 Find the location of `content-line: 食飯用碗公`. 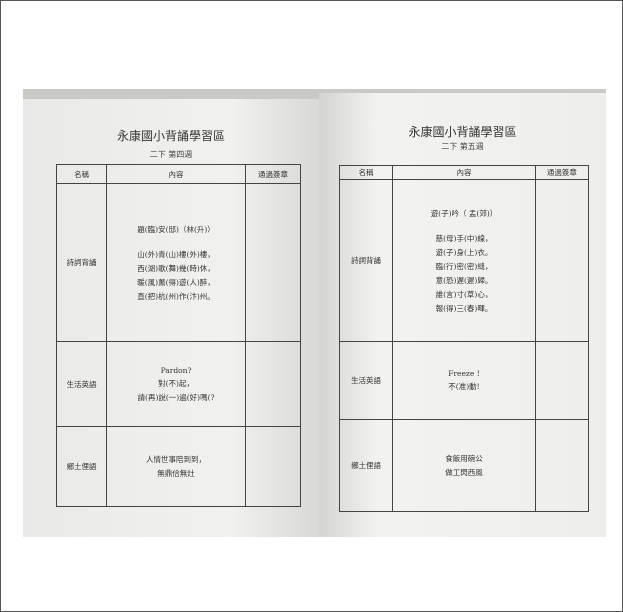

content-line: 食飯用碗公 is located at coordinates (464, 458).